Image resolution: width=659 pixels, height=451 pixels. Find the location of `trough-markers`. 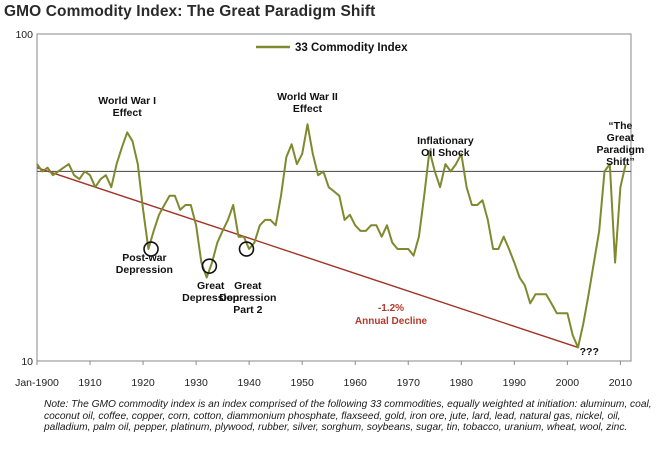

trough-markers is located at coordinates (199, 257).